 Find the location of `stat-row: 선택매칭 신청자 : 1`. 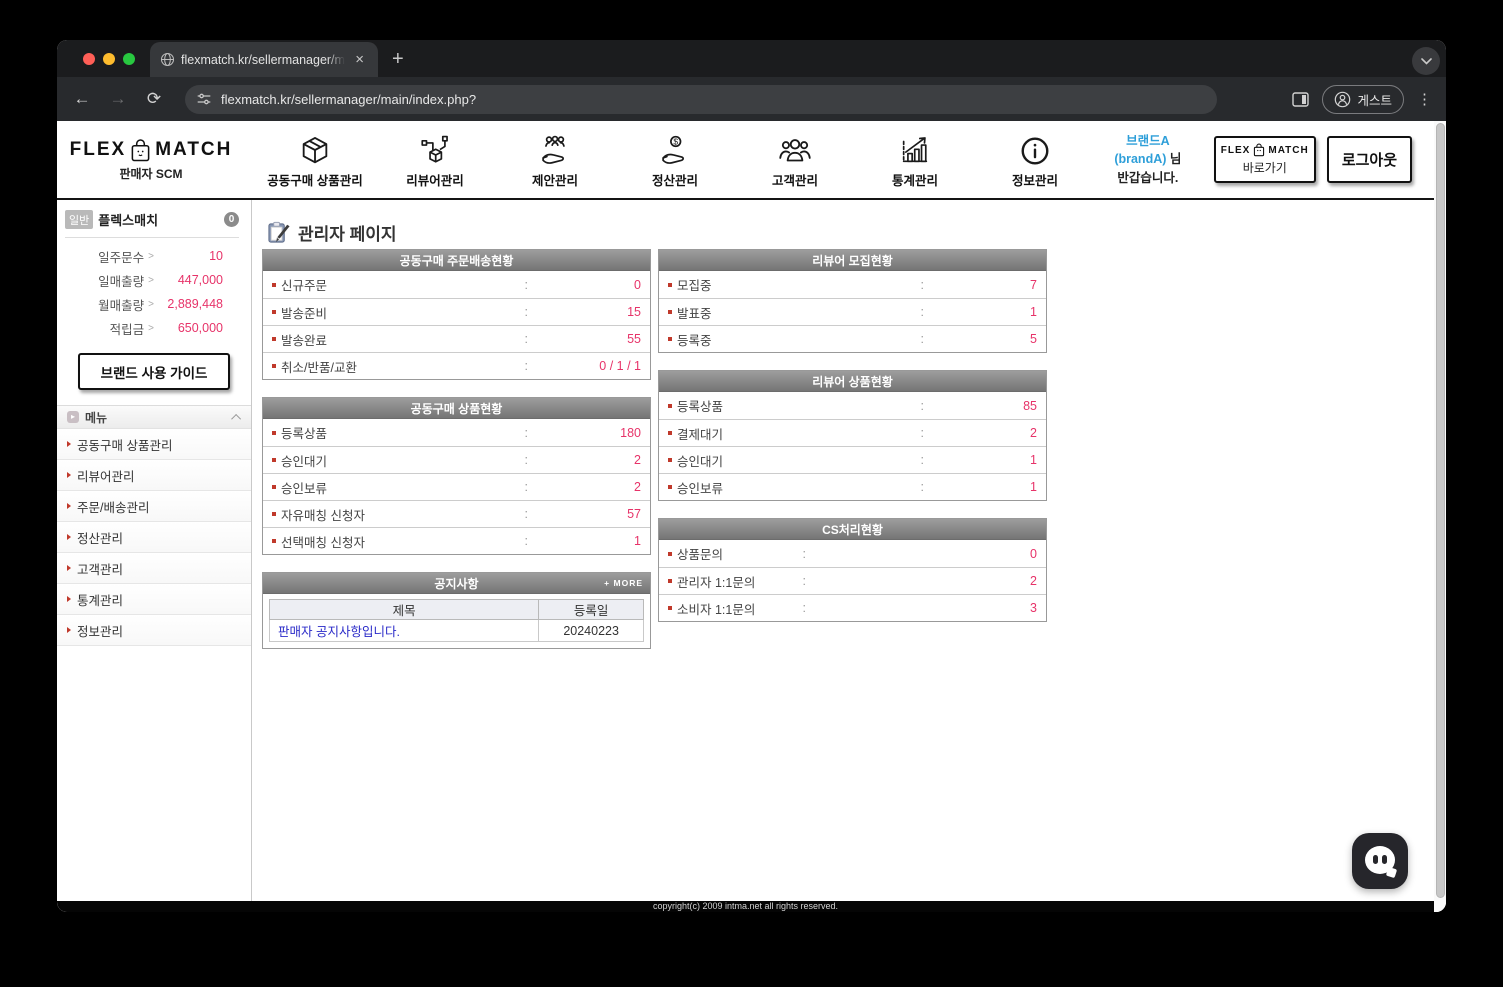

stat-row: 선택매칭 신청자 : 1 is located at coordinates (456, 540).